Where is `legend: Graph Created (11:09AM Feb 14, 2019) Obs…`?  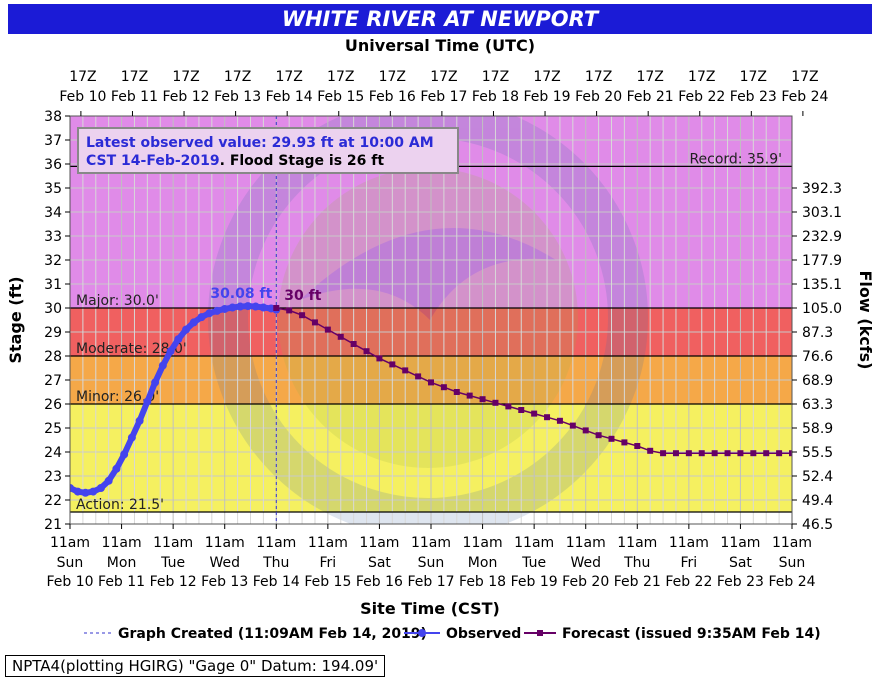
legend: Graph Created (11:09AM Feb 14, 2019) Obs… is located at coordinates (452, 634).